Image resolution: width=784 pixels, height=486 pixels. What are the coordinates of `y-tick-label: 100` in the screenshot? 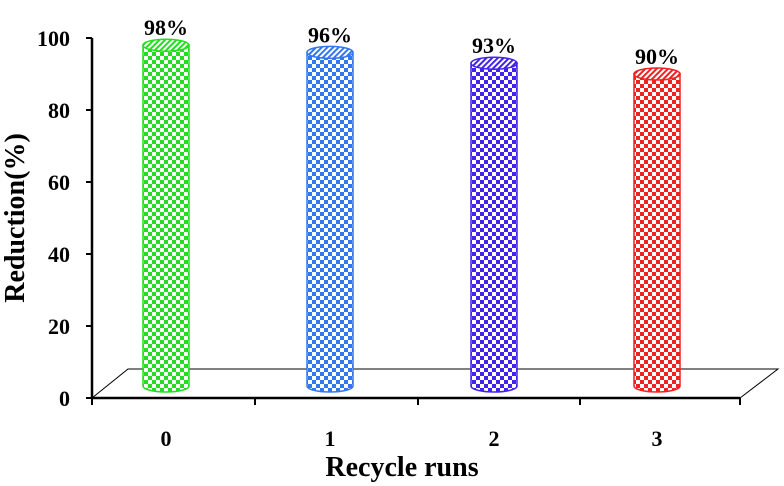 It's located at (53, 38).